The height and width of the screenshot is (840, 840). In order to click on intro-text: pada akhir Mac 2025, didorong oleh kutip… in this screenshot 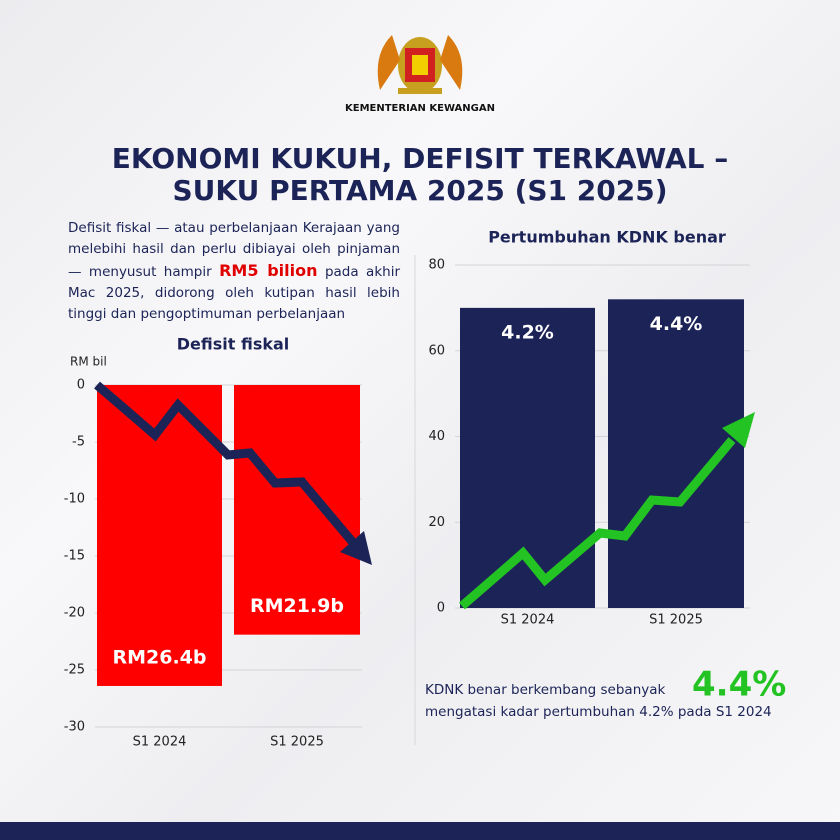, I will do `click(234, 293)`.